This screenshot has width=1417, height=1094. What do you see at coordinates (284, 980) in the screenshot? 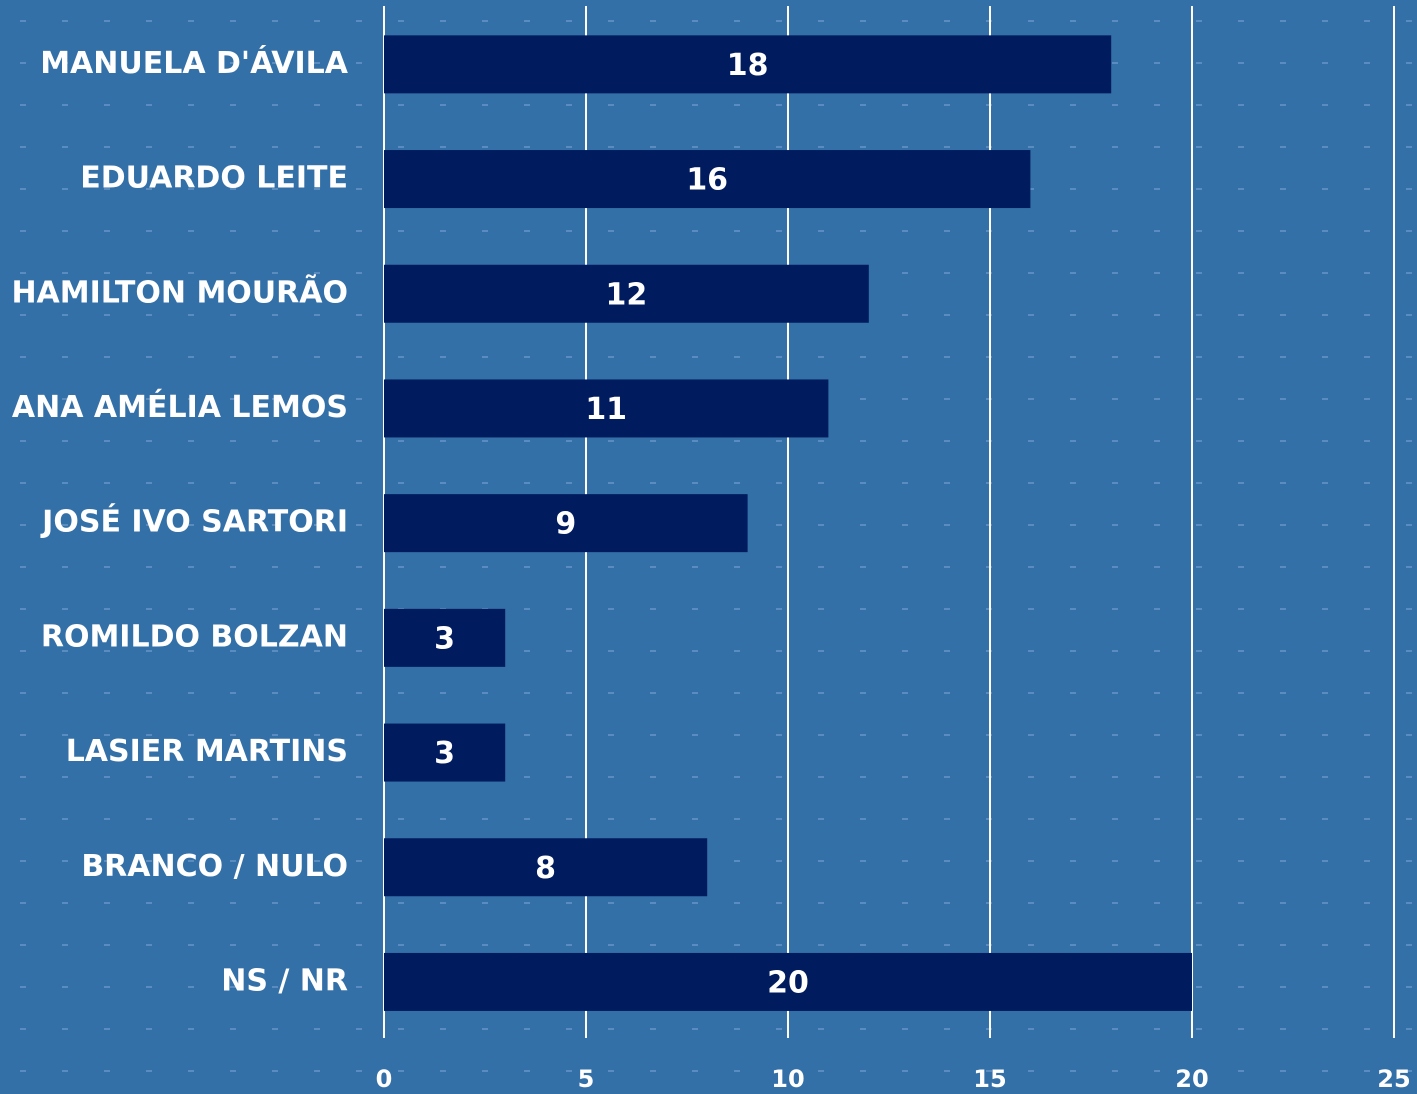
I see `y-tick-label: NS / NR` at bounding box center [284, 980].